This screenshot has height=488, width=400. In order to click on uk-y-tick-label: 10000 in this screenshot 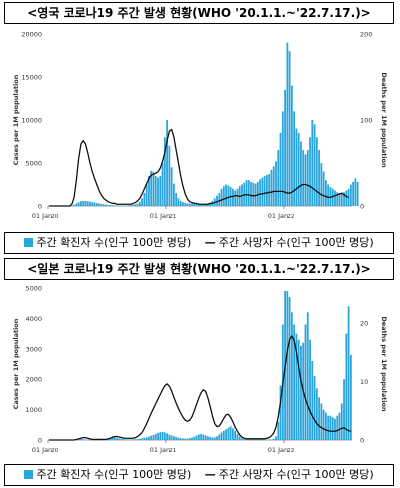, I will do `click(31, 121)`.